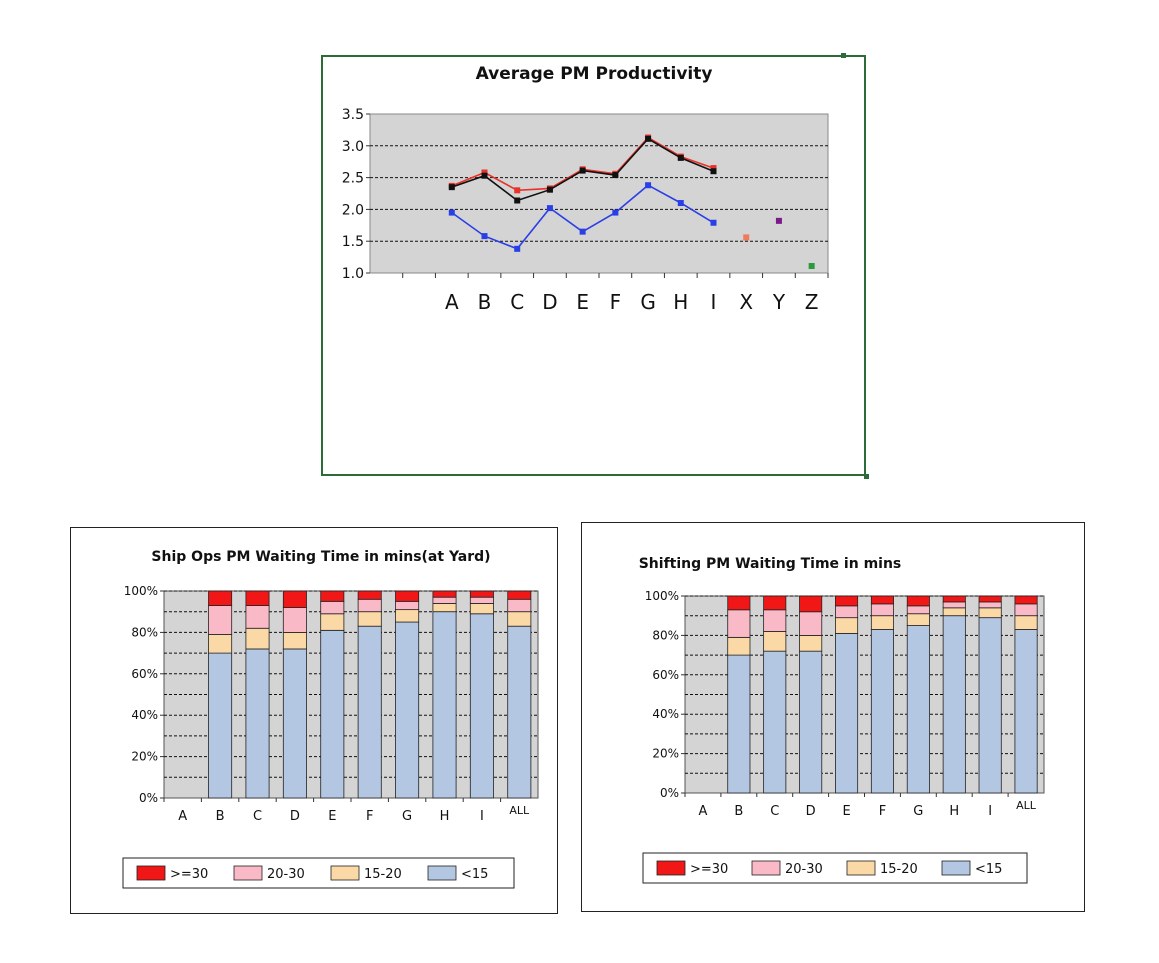 This screenshot has width=1159, height=963. I want to click on x-tick-label: E, so click(332, 816).